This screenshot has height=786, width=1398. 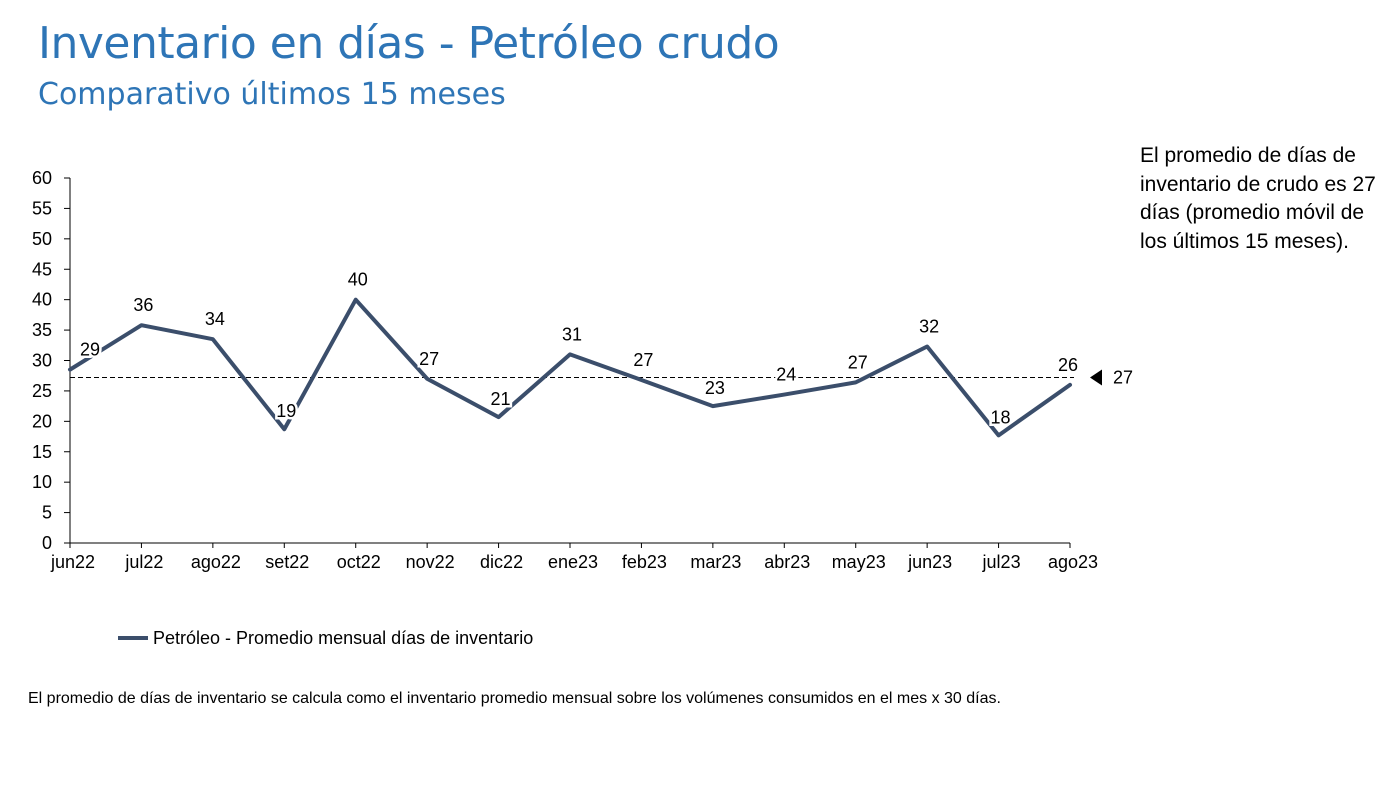 I want to click on average-line-group: 27, so click(x=601, y=378).